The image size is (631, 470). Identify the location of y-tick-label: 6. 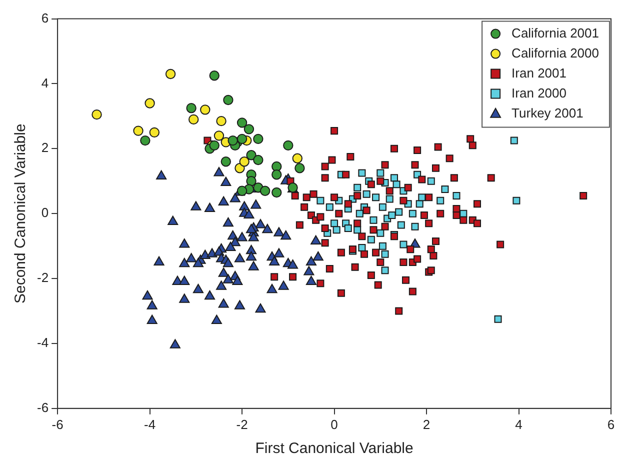
(45, 18).